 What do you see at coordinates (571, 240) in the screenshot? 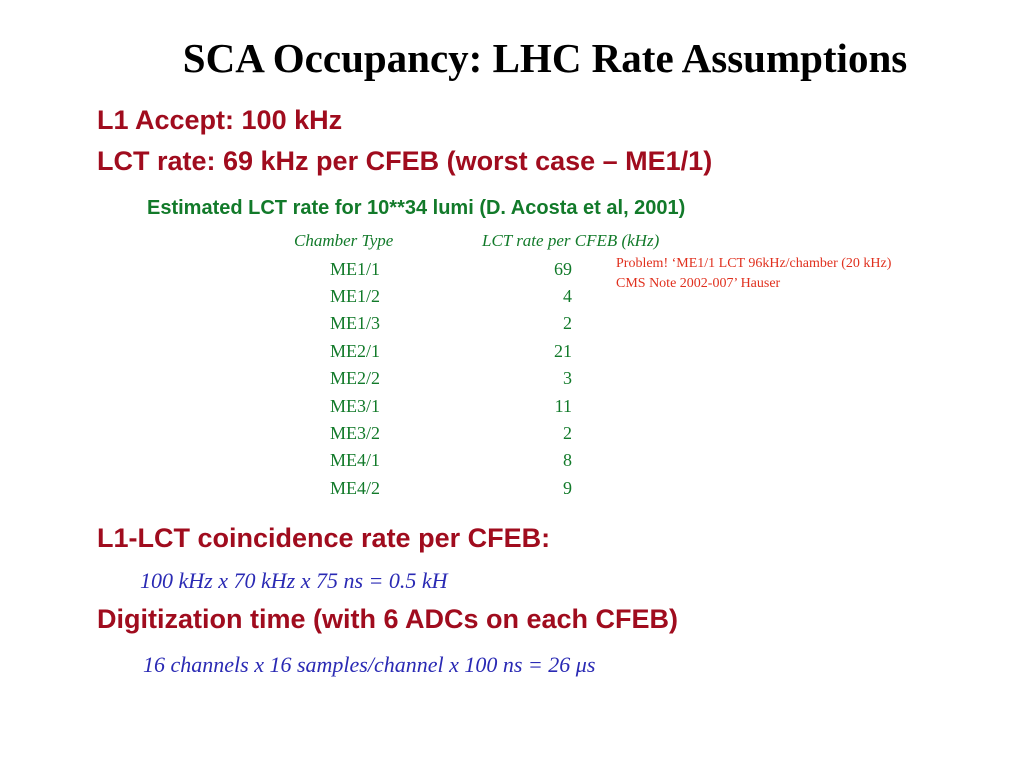
I see `table-header-lct-rate: LCT rate per CFEB (kHz)` at bounding box center [571, 240].